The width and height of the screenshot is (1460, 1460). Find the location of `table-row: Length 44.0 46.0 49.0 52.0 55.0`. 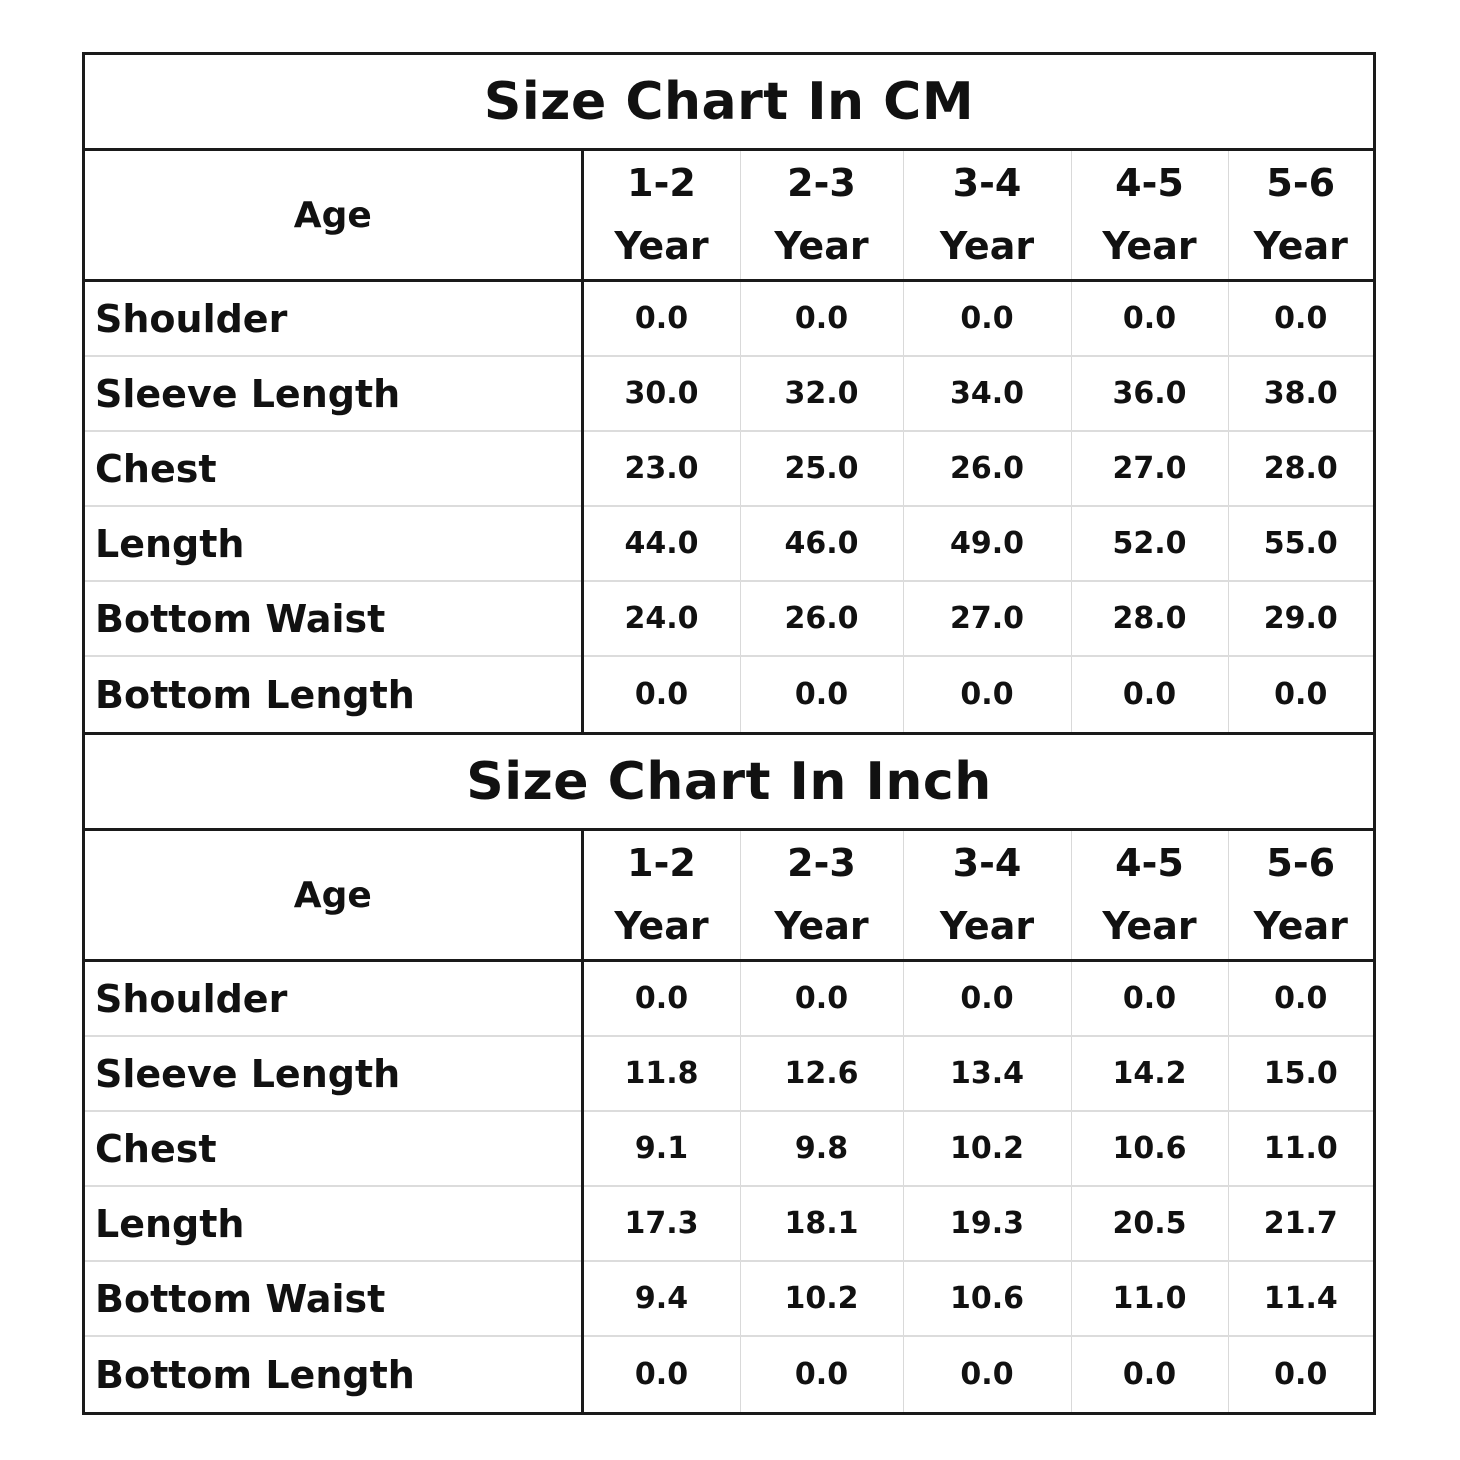

table-row: Length 44.0 46.0 49.0 52.0 55.0 is located at coordinates (729, 543).